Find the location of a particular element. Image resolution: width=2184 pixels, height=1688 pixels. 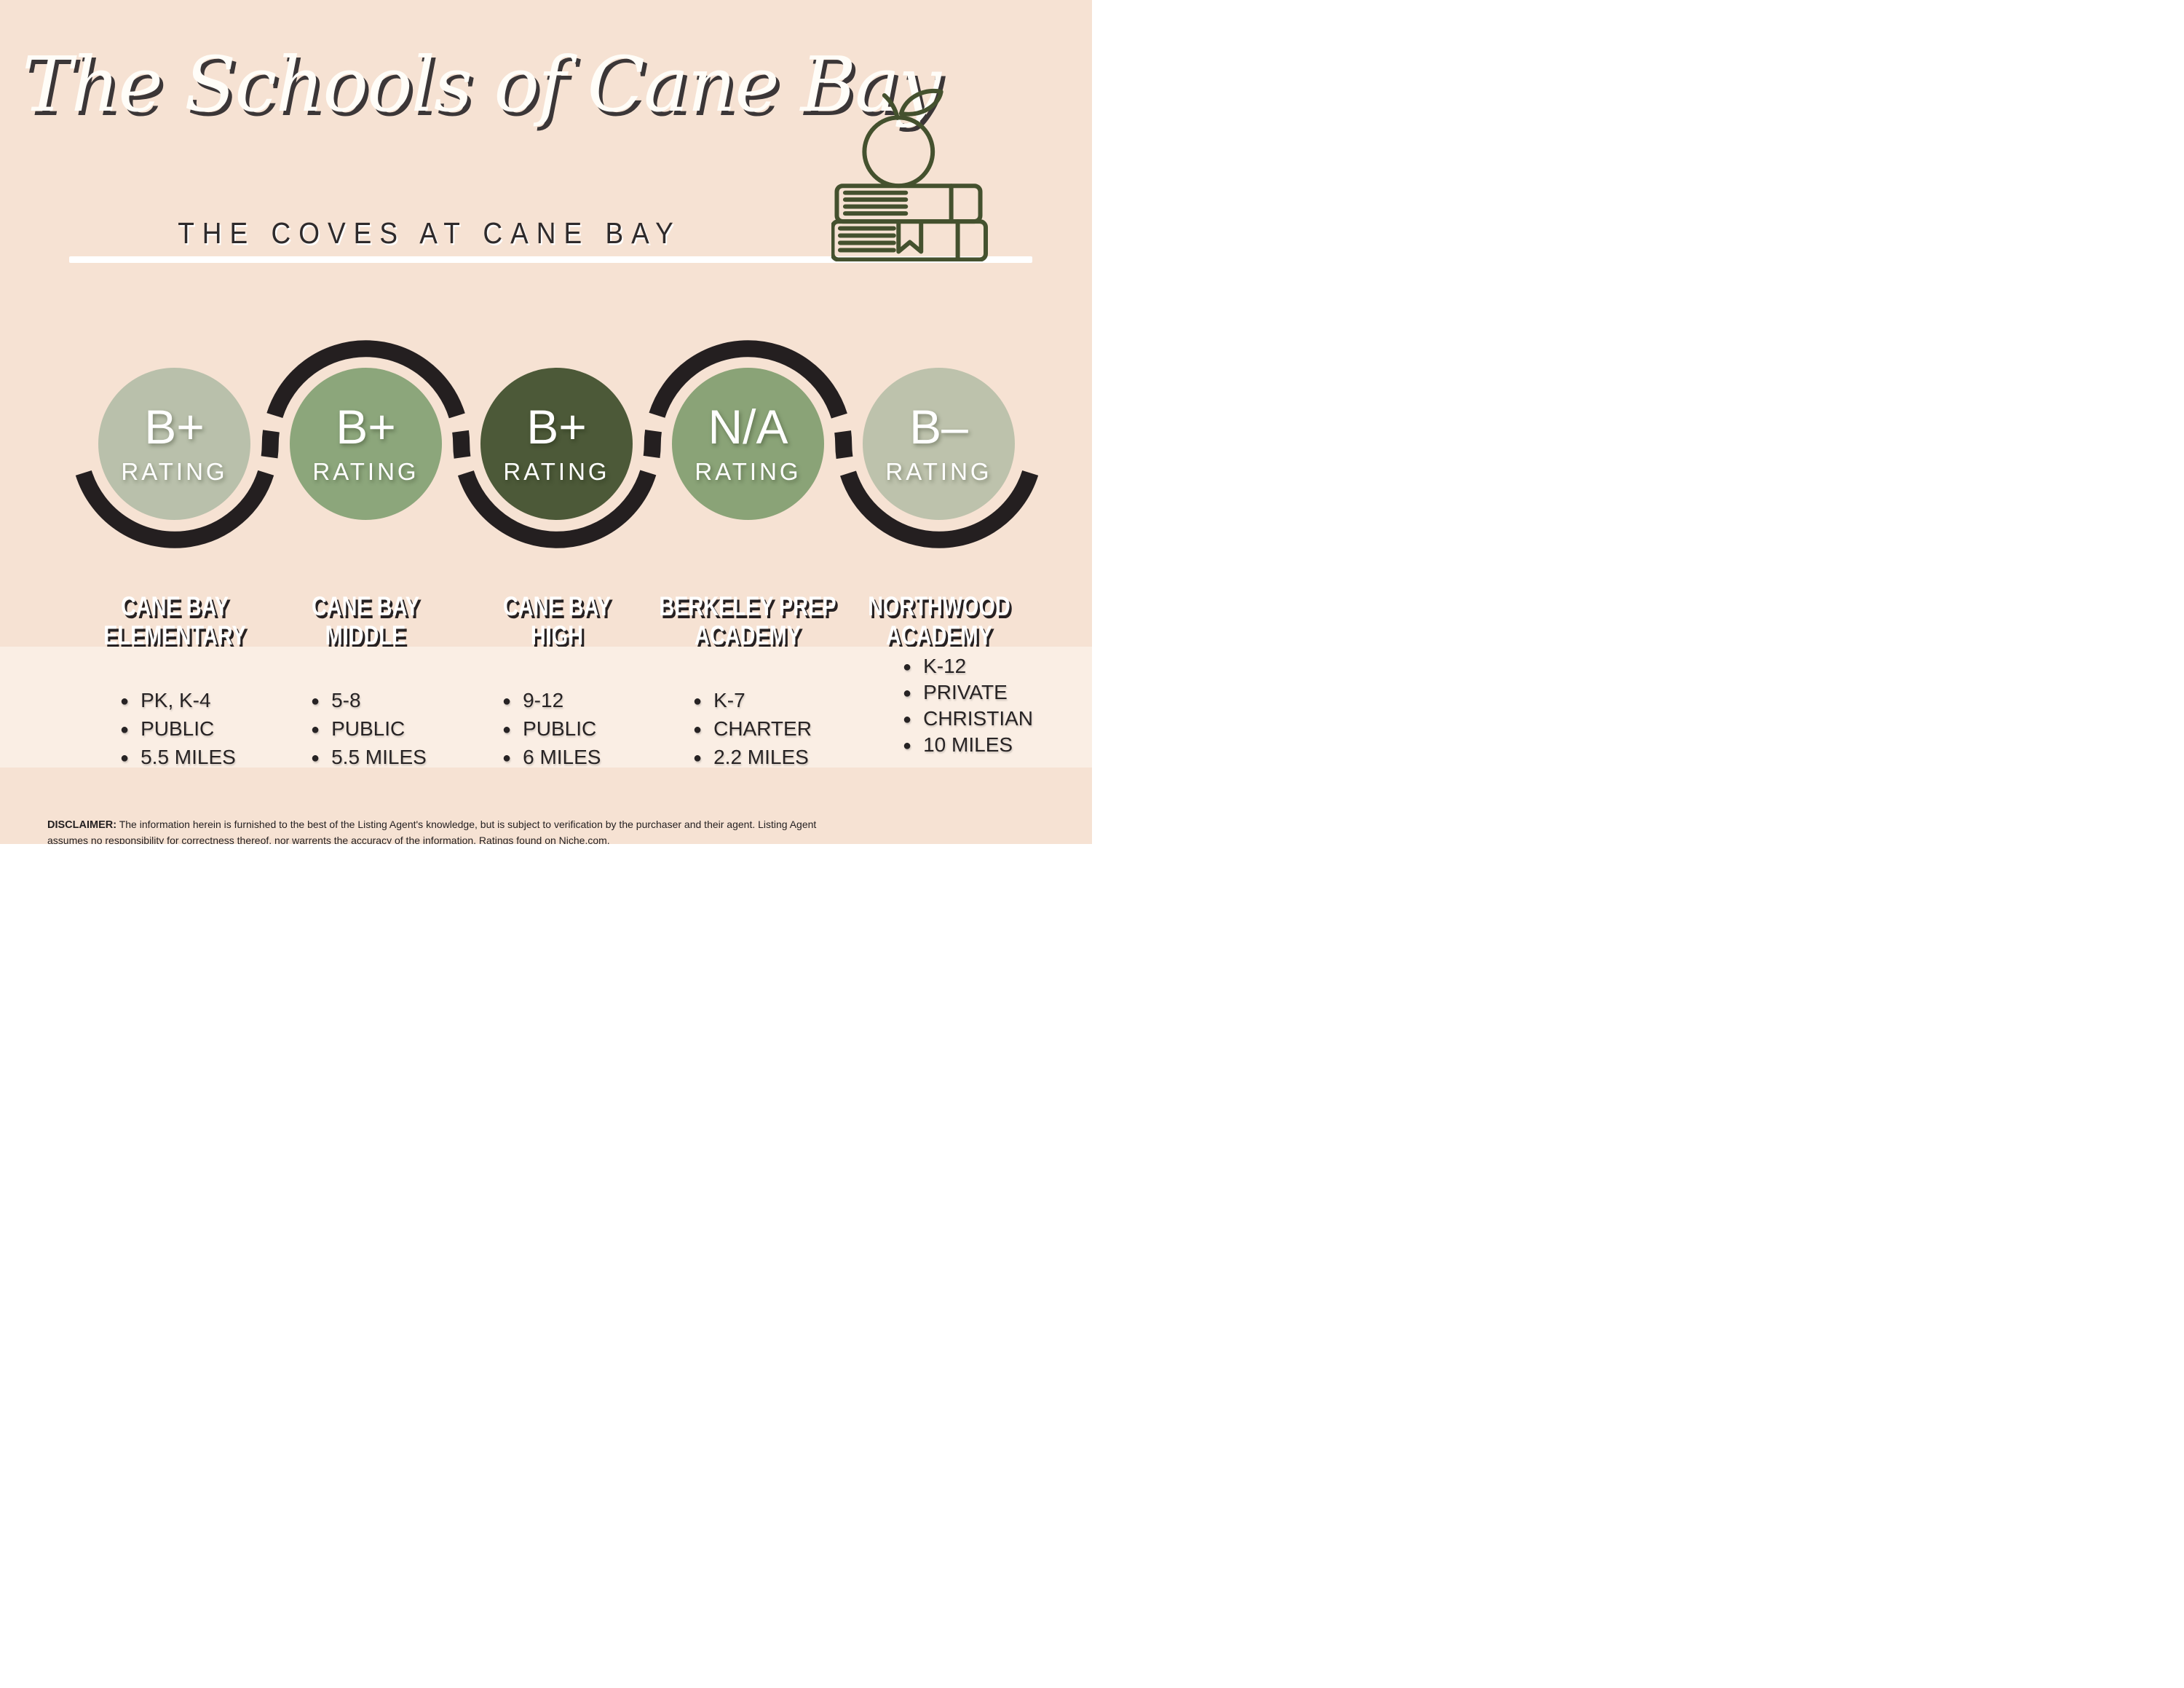

school-details-berkeley-prep: ● K-7 ● CHARTER ● 2.2 MILES is located at coordinates (752, 733).